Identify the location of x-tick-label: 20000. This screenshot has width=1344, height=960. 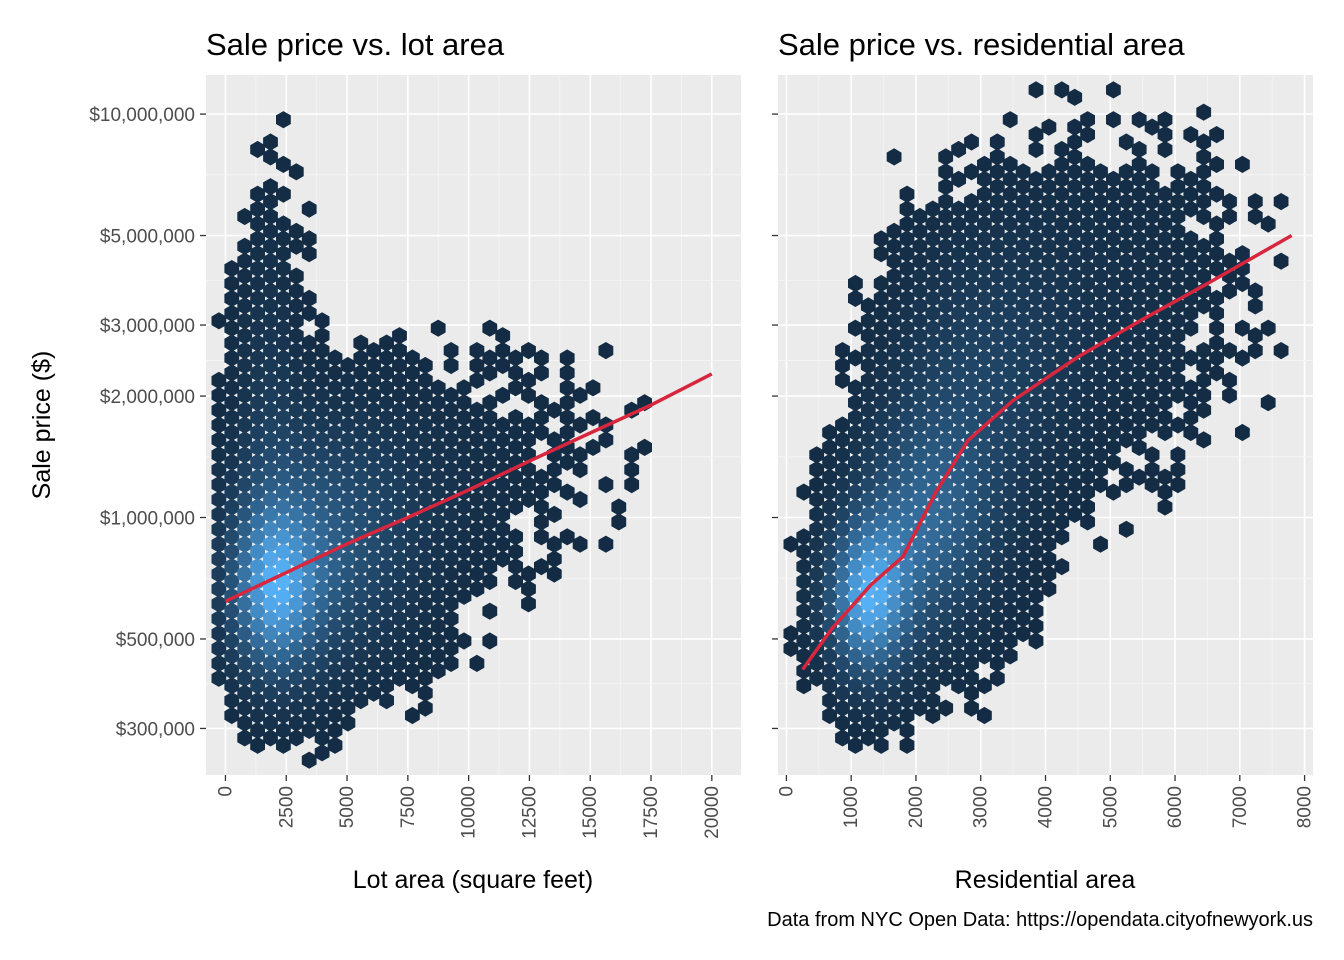
(712, 812).